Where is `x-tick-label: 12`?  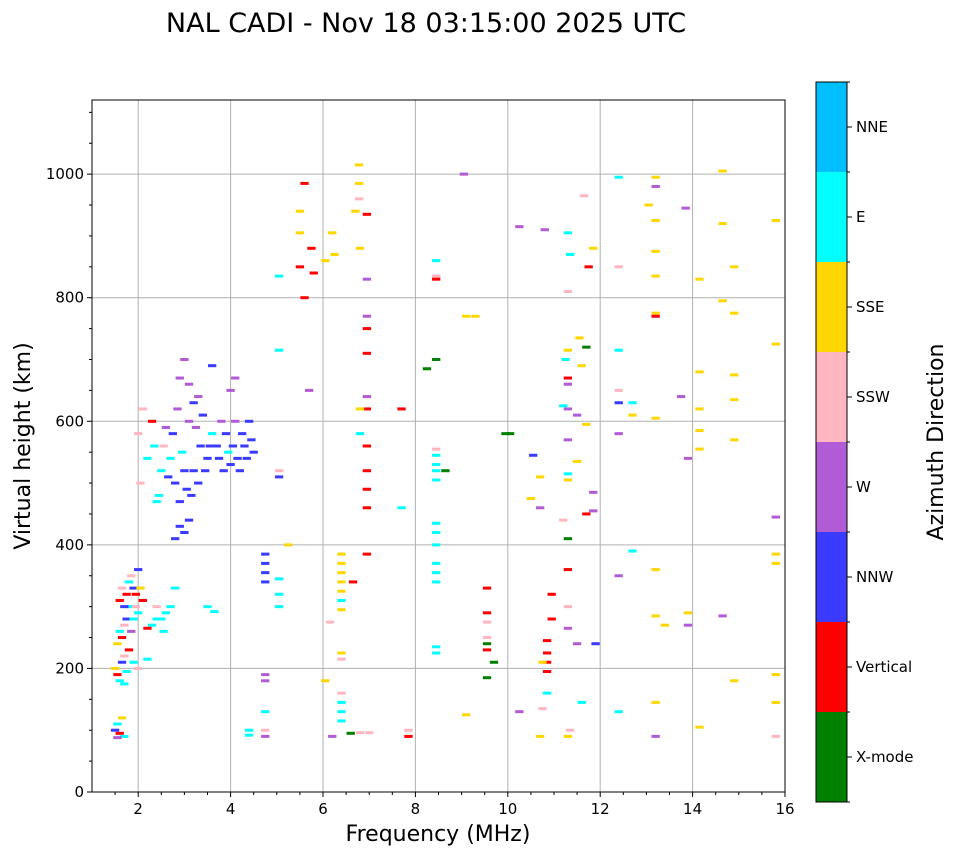 x-tick-label: 12 is located at coordinates (600, 809).